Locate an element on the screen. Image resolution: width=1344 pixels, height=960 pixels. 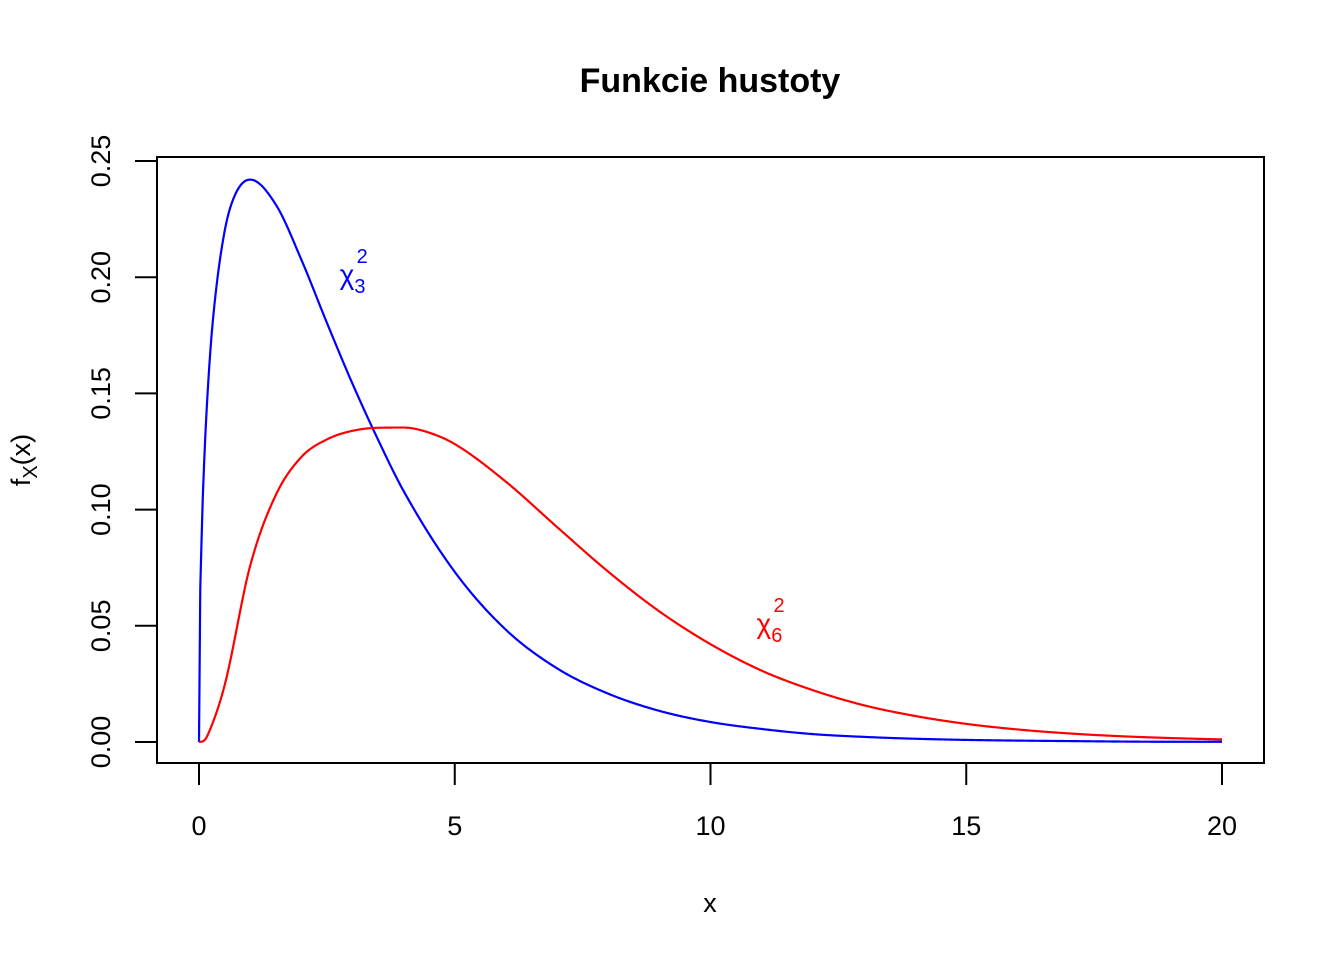
x-tick-label: 5 is located at coordinates (454, 826).